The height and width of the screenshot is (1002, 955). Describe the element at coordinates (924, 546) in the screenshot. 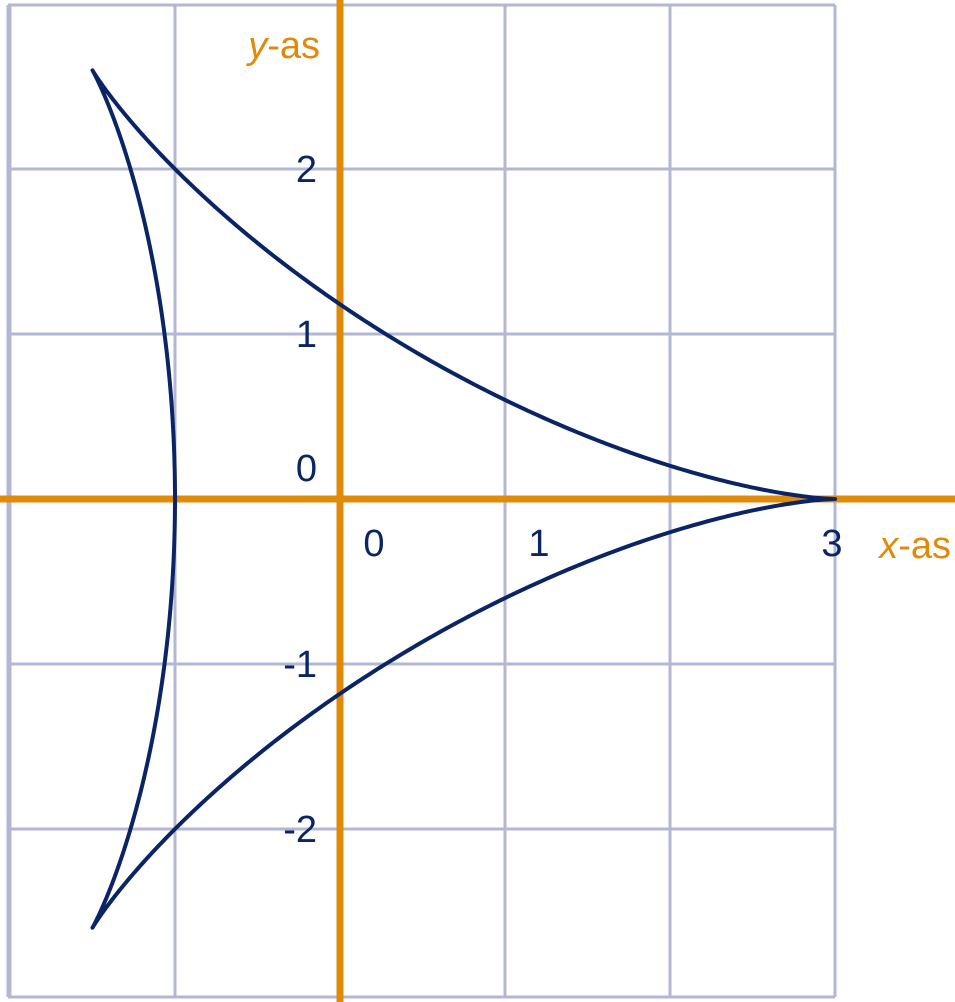

I see `x-axis-suffix: -as` at that location.